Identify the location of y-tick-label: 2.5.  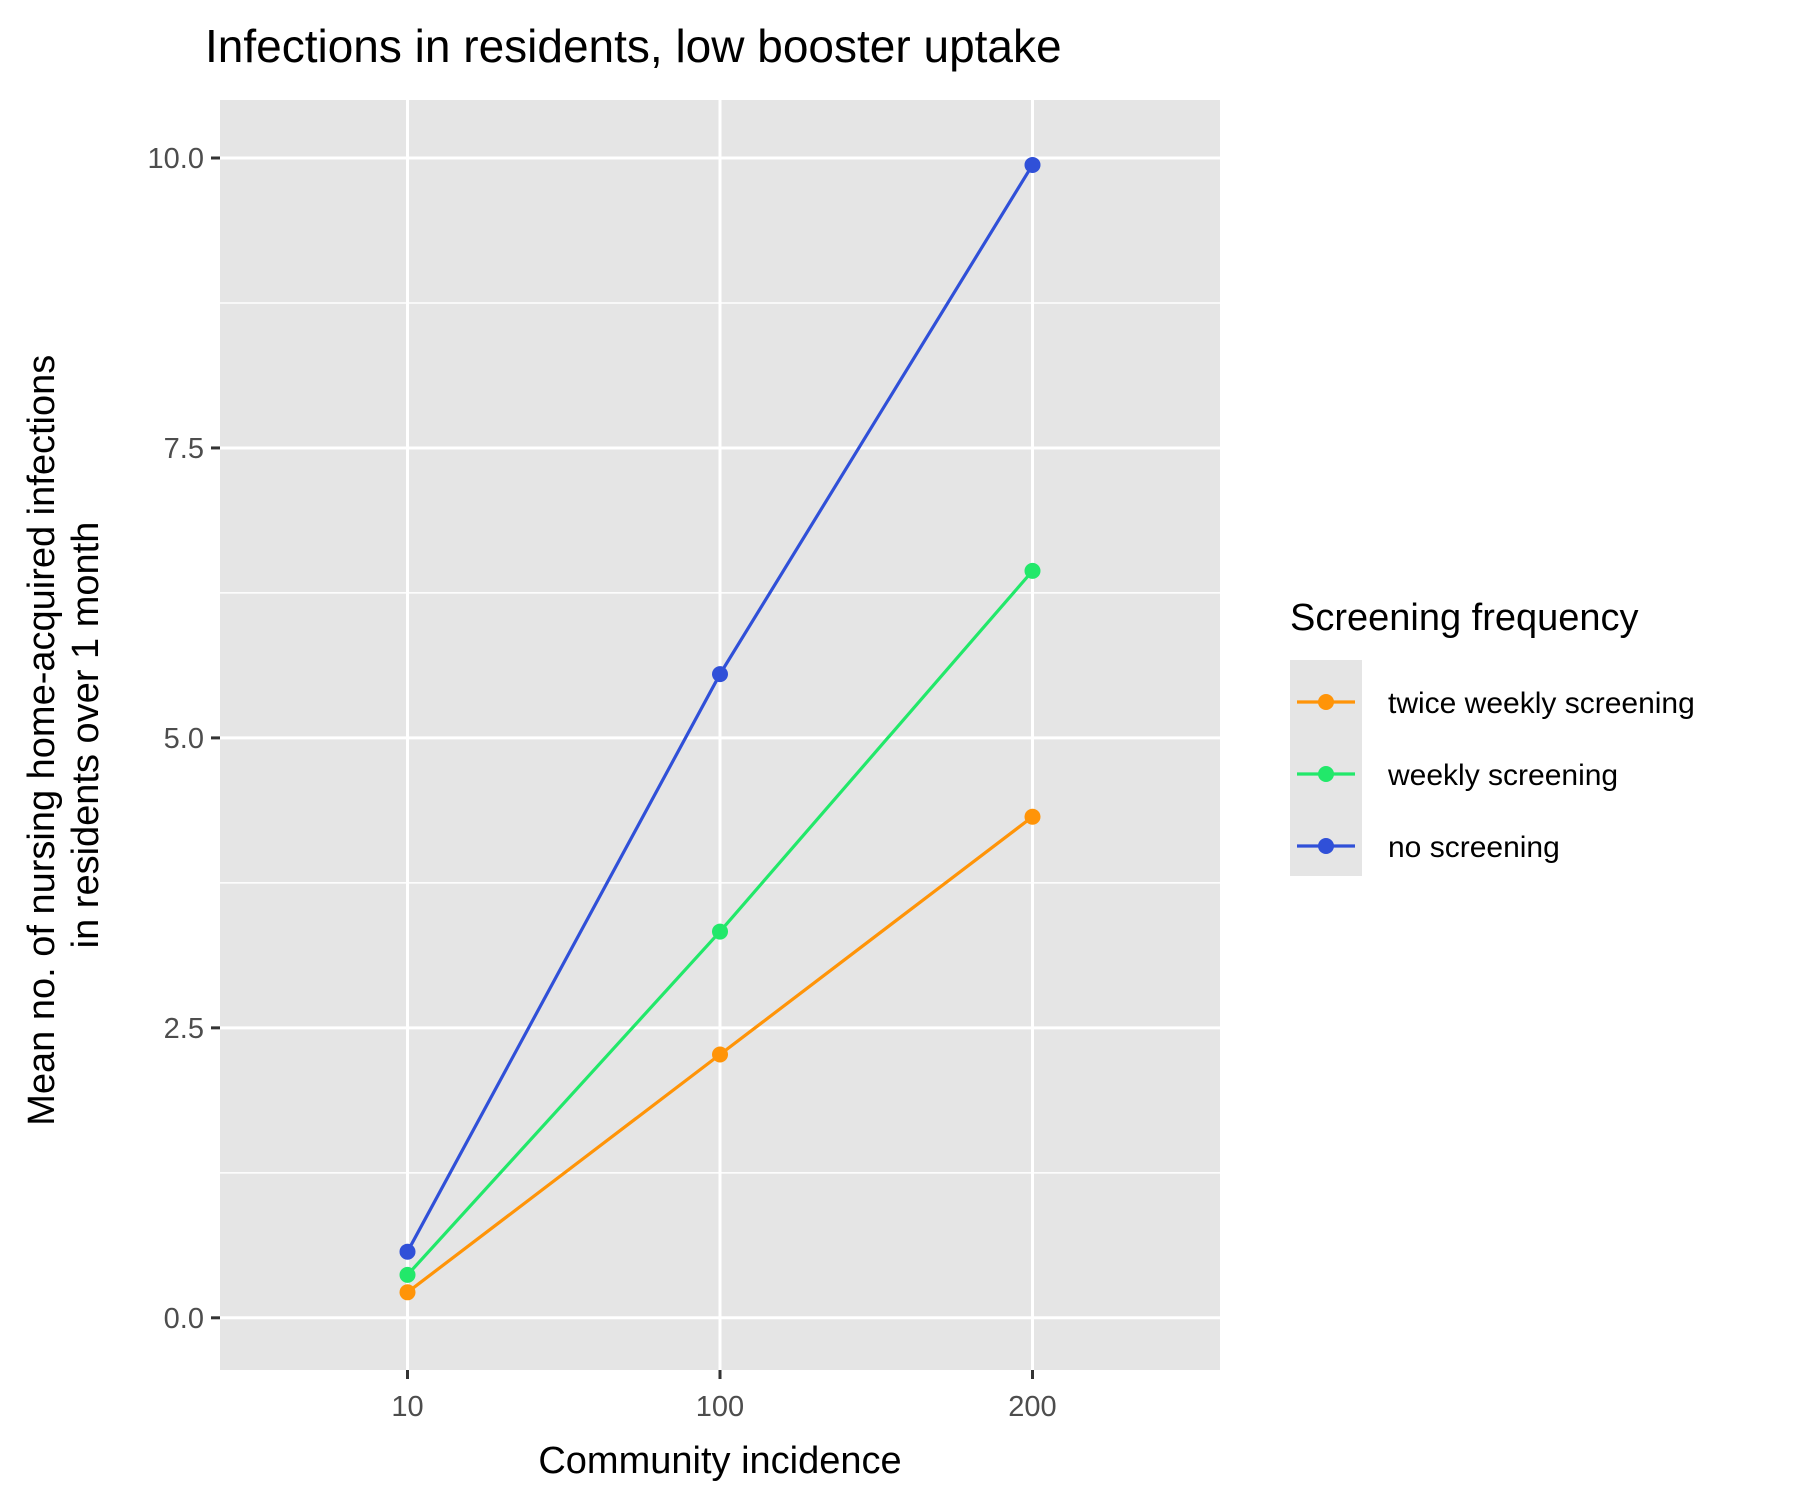
(184, 1029).